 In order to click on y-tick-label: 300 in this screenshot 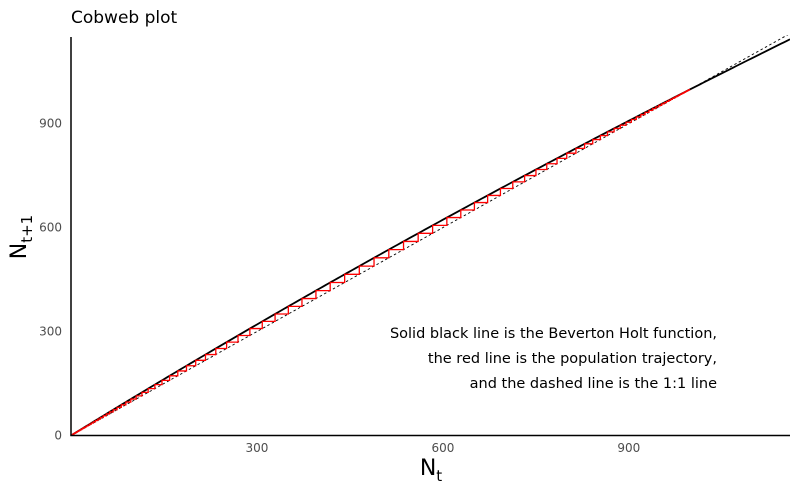, I will do `click(50, 332)`.